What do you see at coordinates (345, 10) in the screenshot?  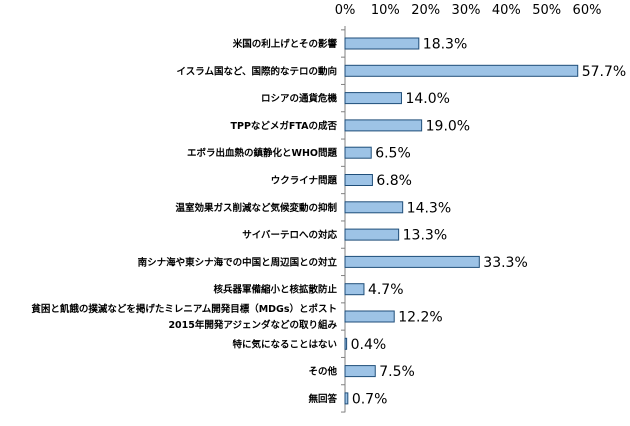 I see `x-tick-label: 0%` at bounding box center [345, 10].